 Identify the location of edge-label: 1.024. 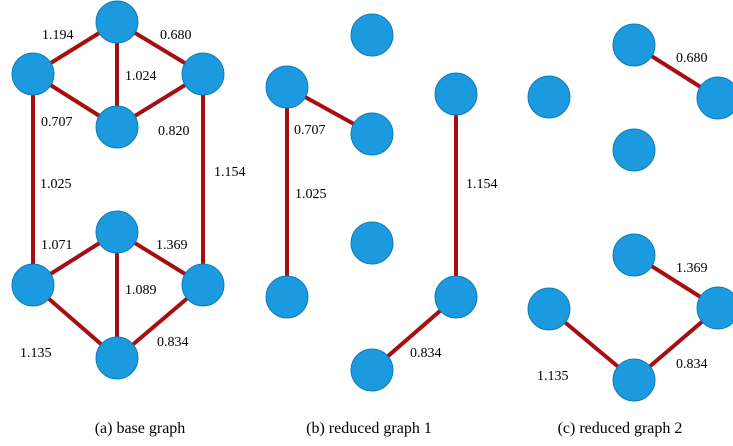
(141, 76).